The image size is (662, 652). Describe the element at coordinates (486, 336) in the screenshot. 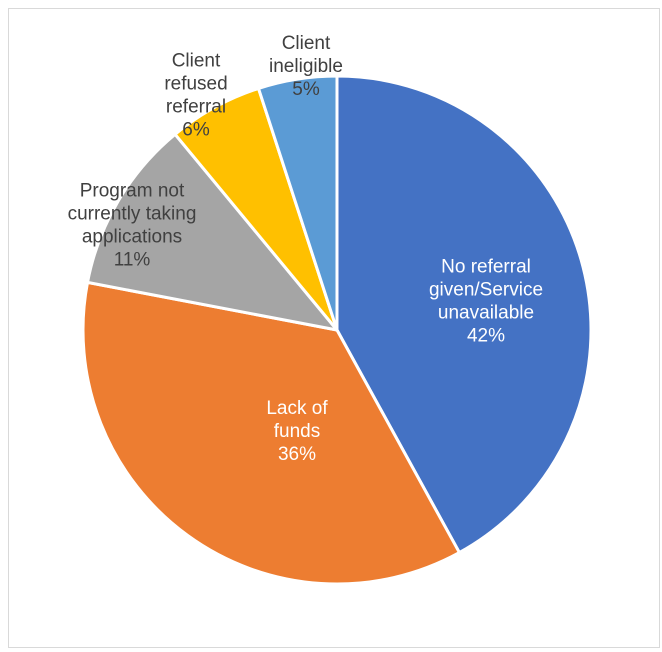

I see `pie-percent-label: 42%` at that location.